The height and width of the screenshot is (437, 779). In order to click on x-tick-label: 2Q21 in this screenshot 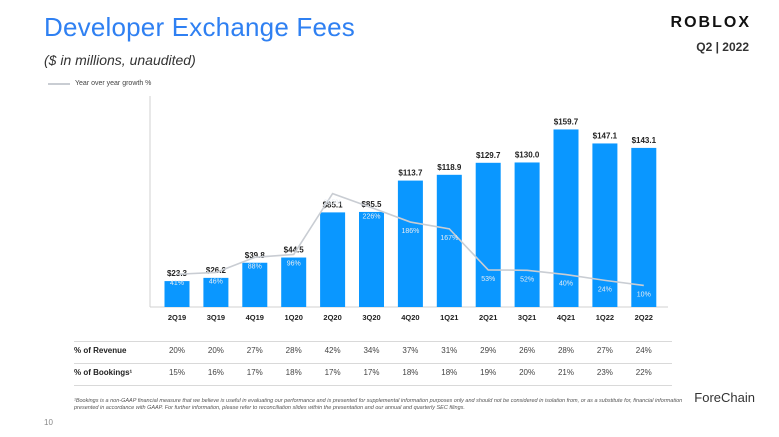, I will do `click(488, 317)`.